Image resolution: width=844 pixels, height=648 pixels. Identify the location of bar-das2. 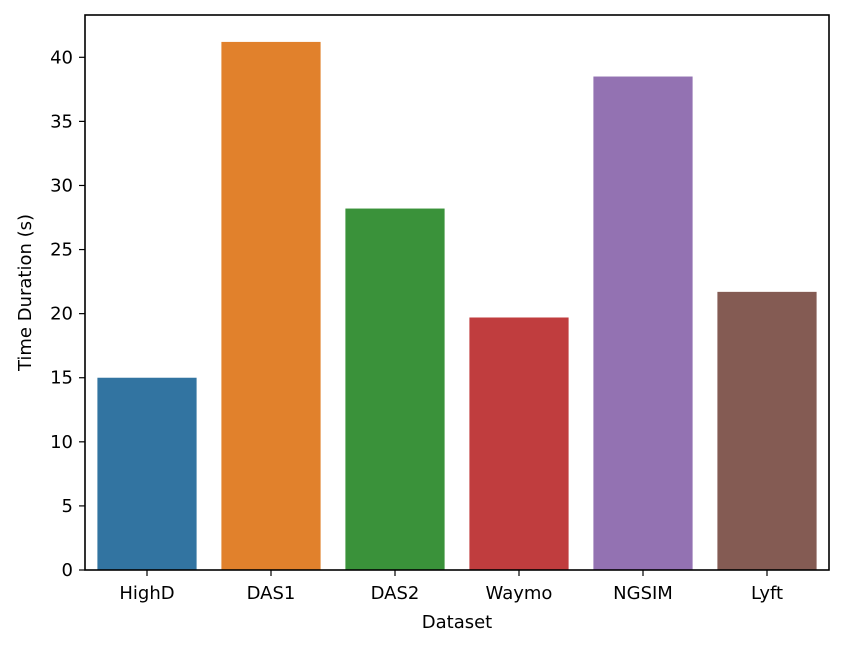
(395, 389).